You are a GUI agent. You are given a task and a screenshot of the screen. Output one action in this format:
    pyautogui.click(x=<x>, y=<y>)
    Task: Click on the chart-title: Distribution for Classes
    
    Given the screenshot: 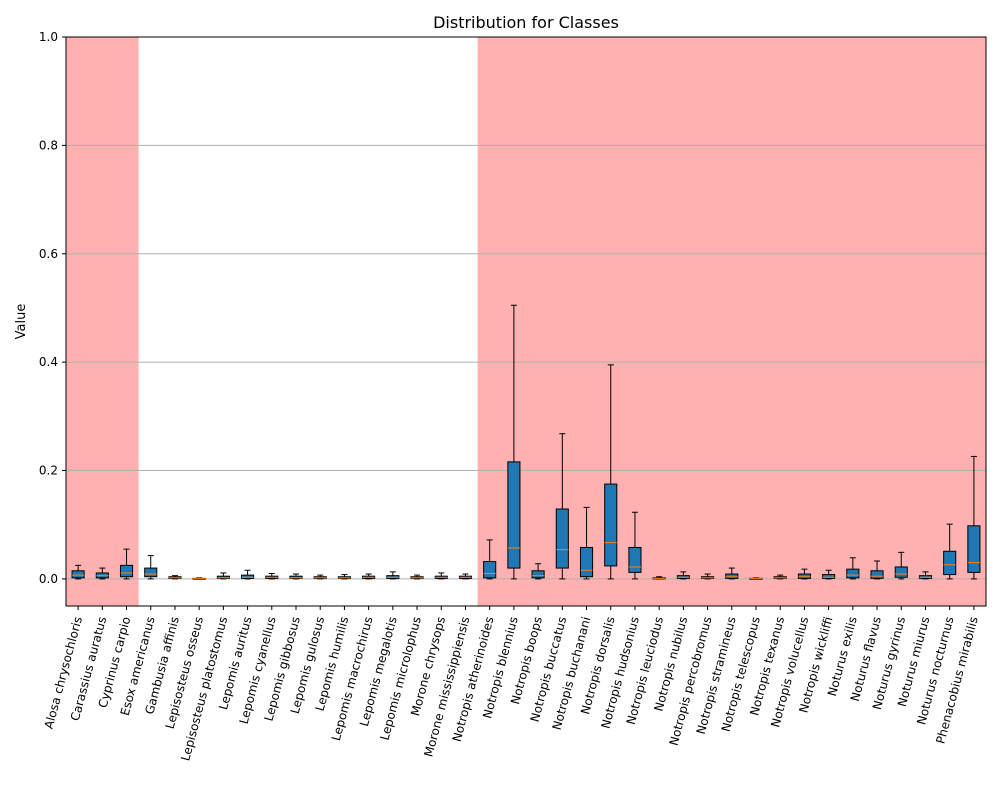 What is the action you would take?
    pyautogui.click(x=526, y=22)
    